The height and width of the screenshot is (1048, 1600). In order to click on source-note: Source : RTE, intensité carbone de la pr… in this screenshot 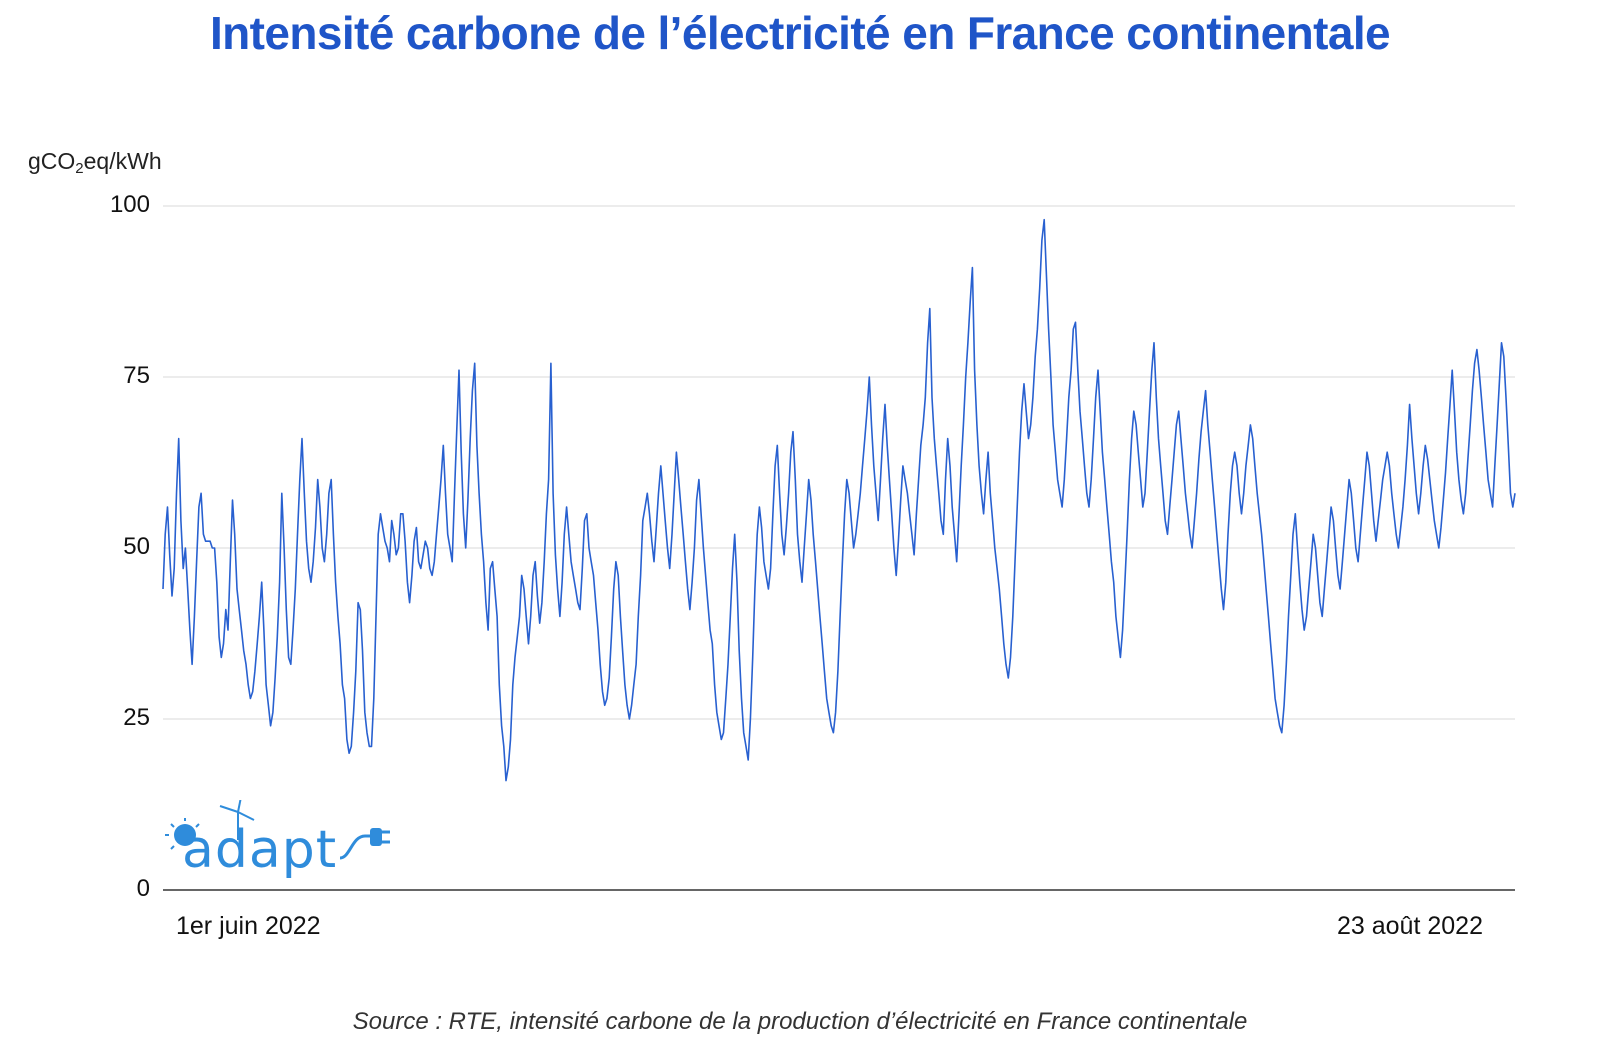, I will do `click(800, 1021)`.